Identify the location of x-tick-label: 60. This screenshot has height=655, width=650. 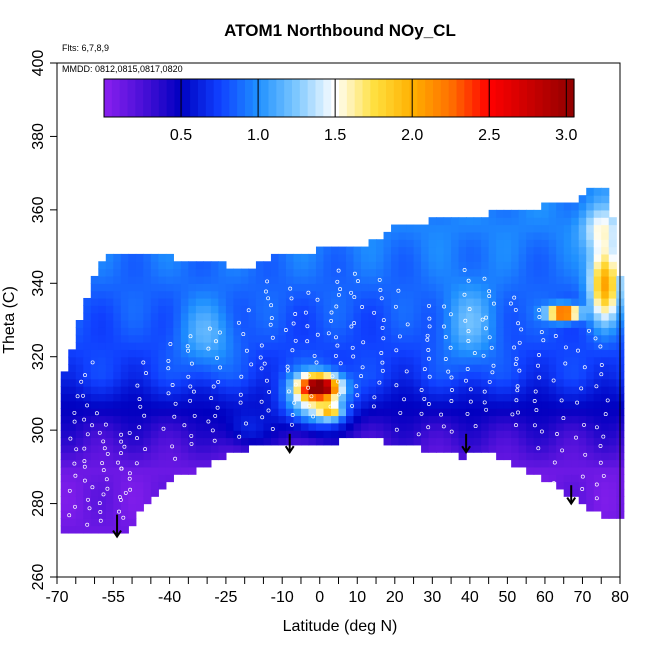
(545, 597).